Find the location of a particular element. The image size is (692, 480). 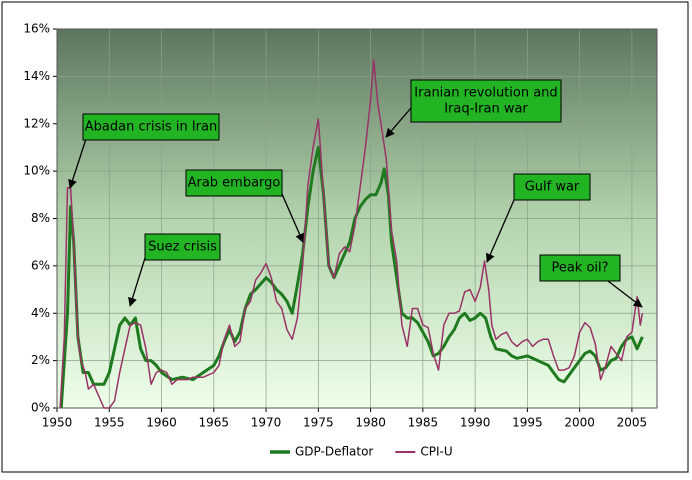

x-tick-label: 1965 is located at coordinates (214, 423).